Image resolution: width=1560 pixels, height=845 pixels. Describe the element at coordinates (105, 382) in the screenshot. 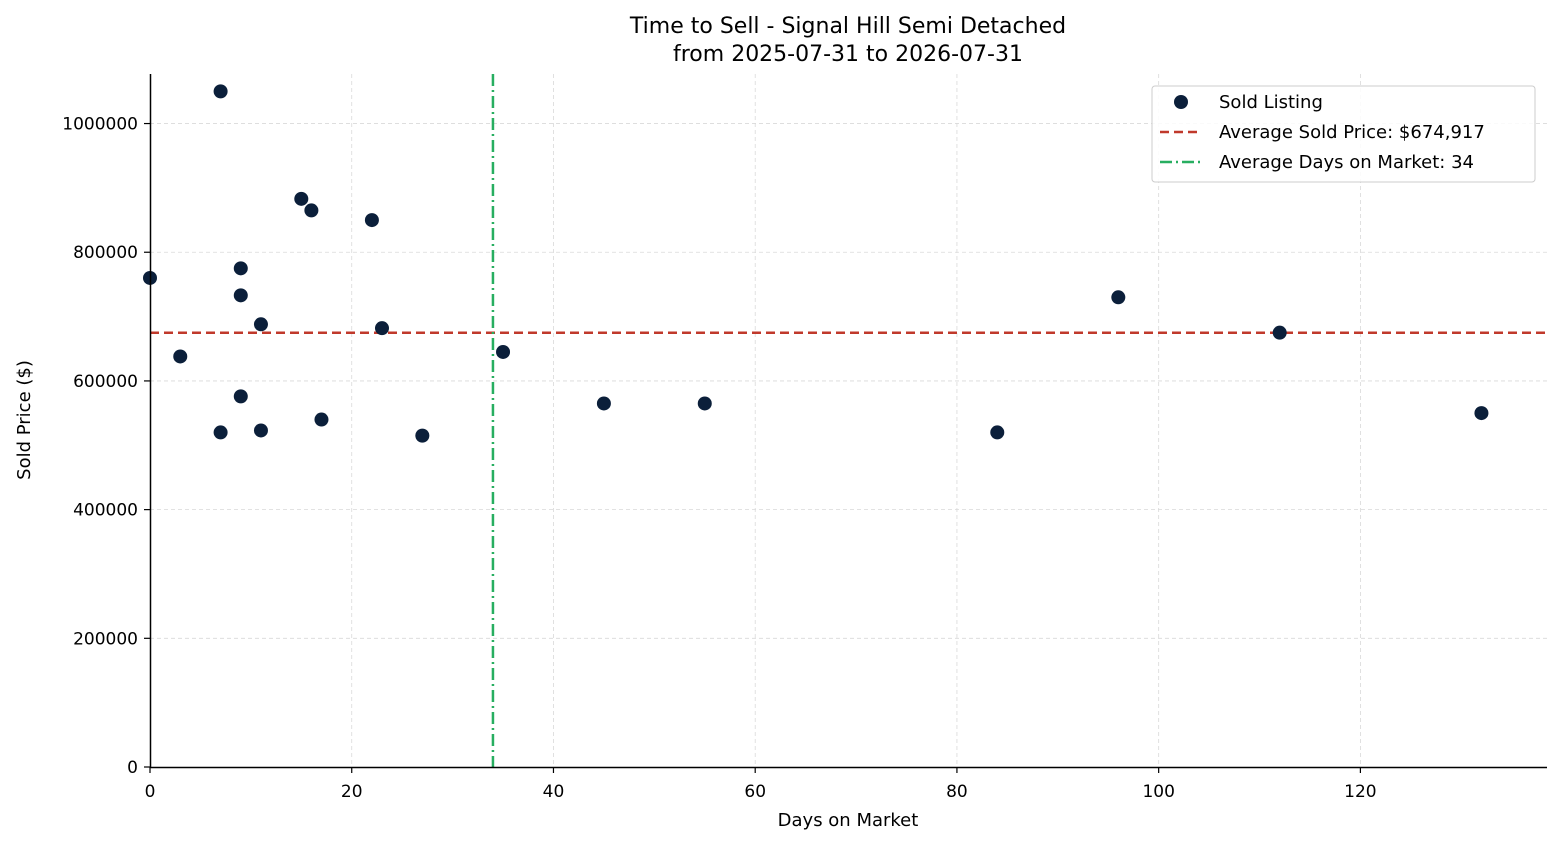

I see `y-tick-label: 600000` at that location.